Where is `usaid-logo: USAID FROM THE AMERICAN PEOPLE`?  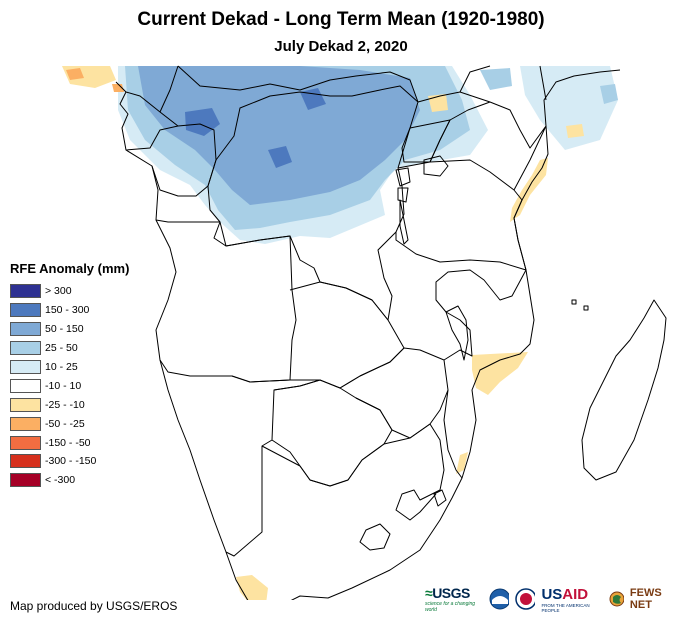
usaid-logo: USAID FROM THE AMERICAN PEOPLE is located at coordinates (572, 599).